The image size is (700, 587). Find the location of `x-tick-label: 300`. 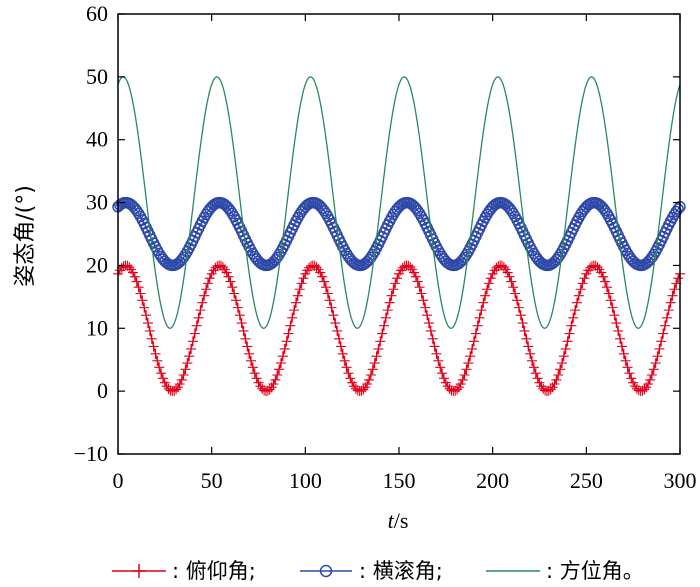

x-tick-label: 300 is located at coordinates (680, 480).